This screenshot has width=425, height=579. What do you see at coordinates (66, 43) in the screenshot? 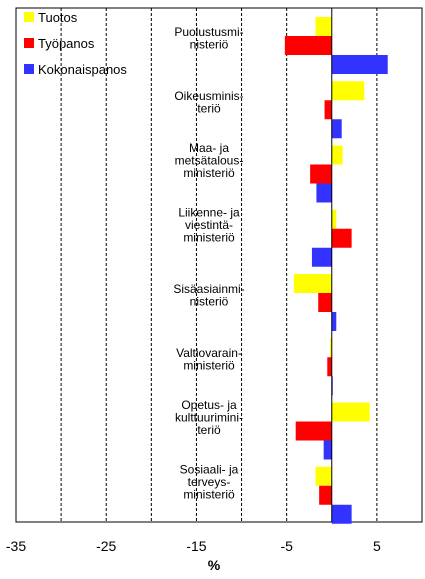
I see `legend-label: Työpanos` at bounding box center [66, 43].